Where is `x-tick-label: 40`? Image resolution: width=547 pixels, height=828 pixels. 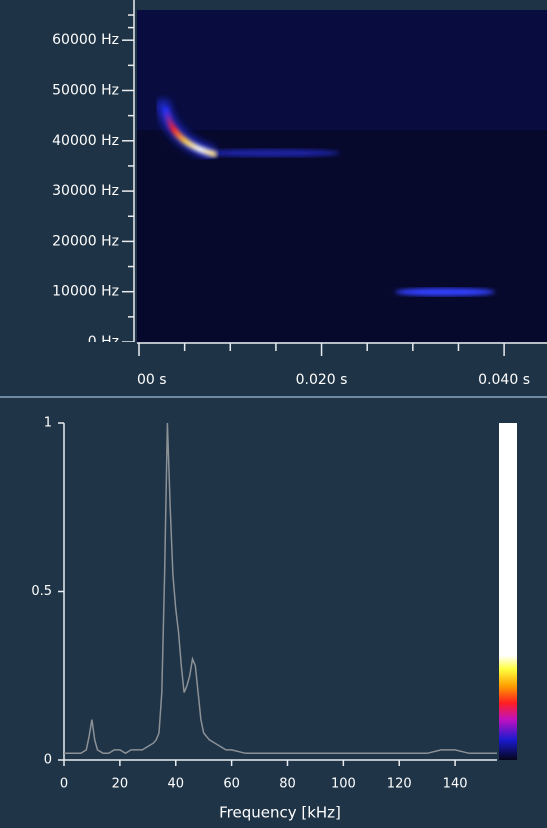
x-tick-label: 40 is located at coordinates (175, 784).